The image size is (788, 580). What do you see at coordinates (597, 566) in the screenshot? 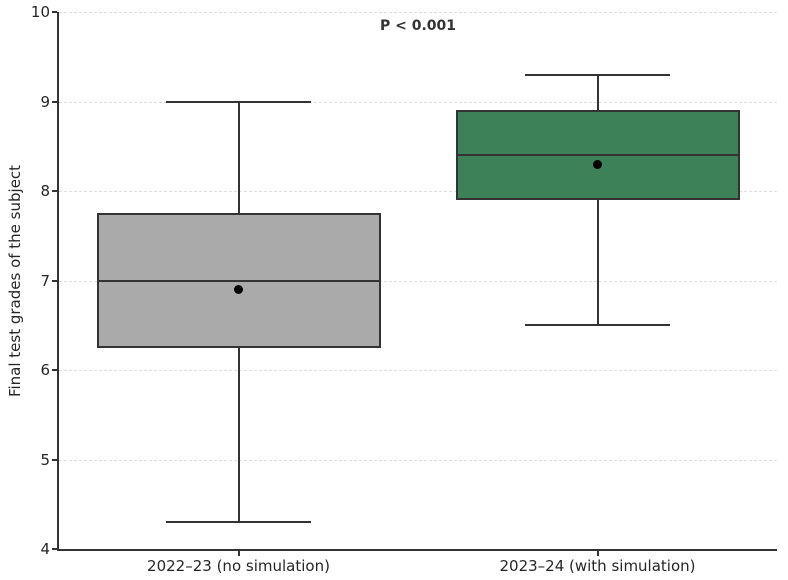
I see `x-tick-label-2023-24: 2023–24 (with simulation)` at bounding box center [597, 566].